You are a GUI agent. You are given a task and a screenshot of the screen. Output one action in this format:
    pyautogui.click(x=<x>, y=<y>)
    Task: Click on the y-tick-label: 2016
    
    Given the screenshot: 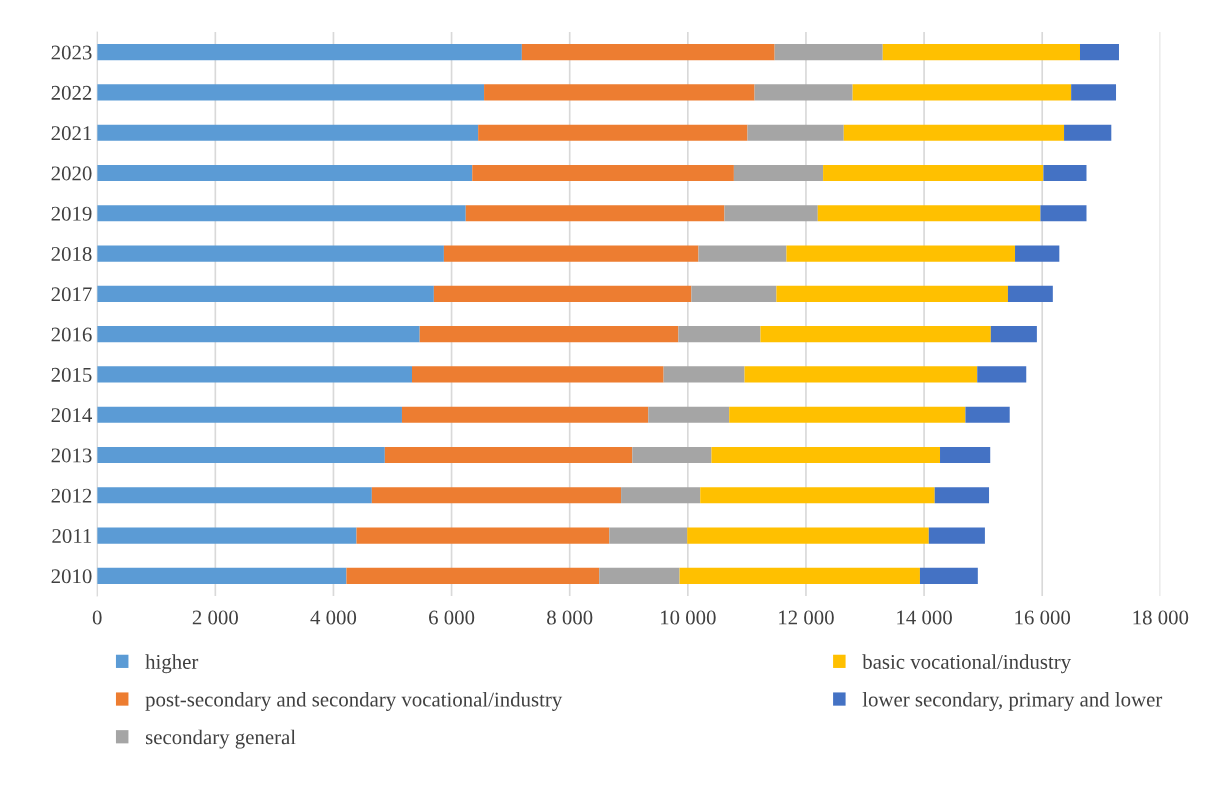 What is the action you would take?
    pyautogui.click(x=71, y=334)
    